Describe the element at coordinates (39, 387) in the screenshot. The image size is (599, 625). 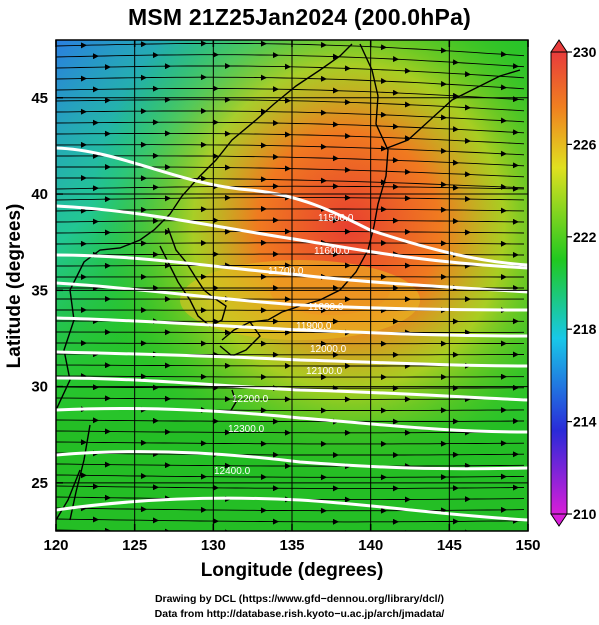
I see `y-tick-label-30: 30` at that location.